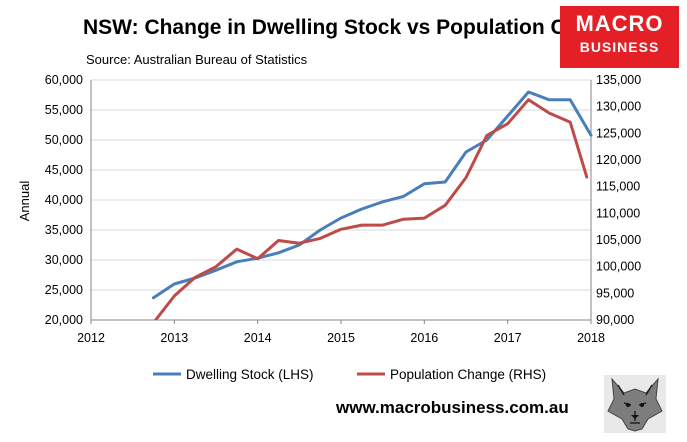  What do you see at coordinates (250, 374) in the screenshot?
I see `legend-label-dwelling-stock: Dwelling Stock (LHS)` at bounding box center [250, 374].